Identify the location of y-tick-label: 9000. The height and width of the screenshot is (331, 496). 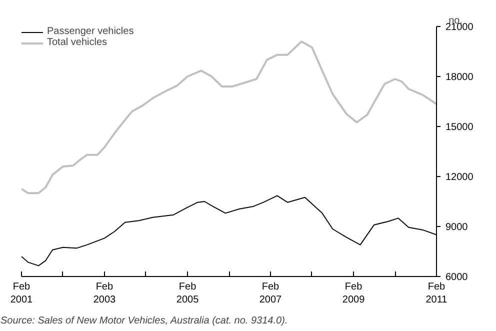
(457, 227).